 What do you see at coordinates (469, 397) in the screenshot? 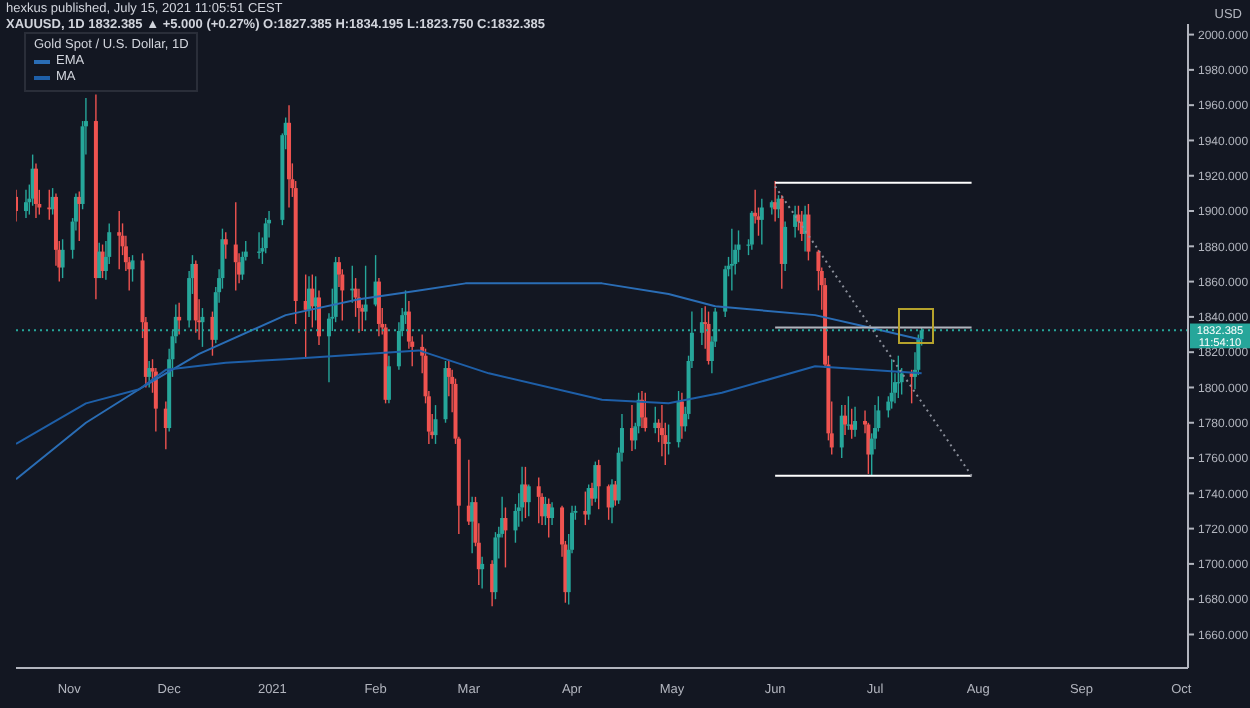
I see `line-series` at bounding box center [469, 397].